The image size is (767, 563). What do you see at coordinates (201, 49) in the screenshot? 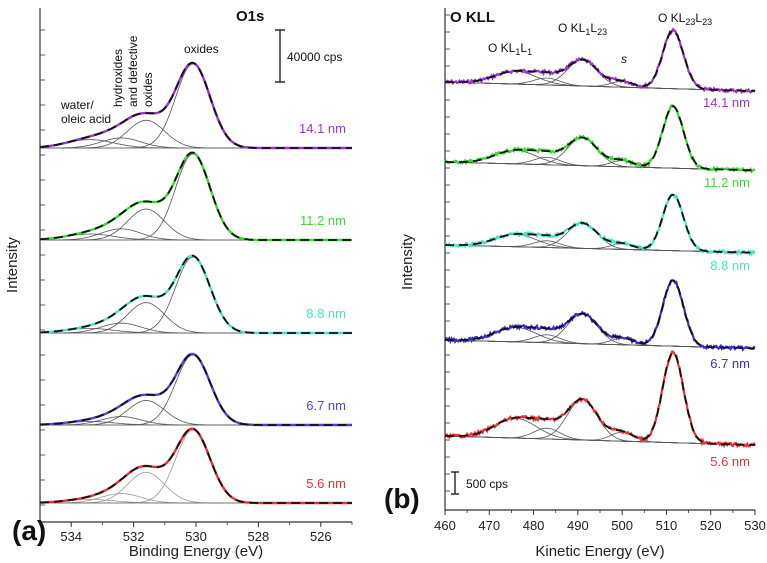
I see `annotation-oxides: oxides` at bounding box center [201, 49].